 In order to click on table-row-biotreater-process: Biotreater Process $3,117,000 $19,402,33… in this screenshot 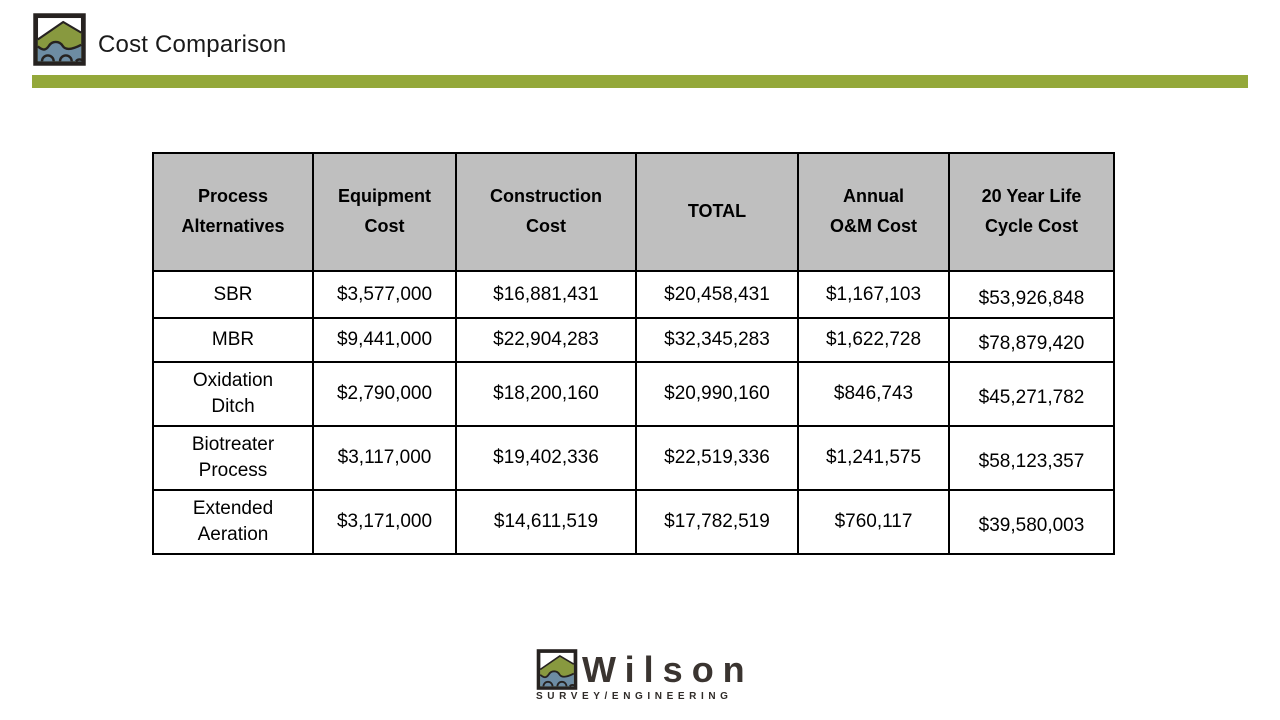, I will do `click(633, 458)`.